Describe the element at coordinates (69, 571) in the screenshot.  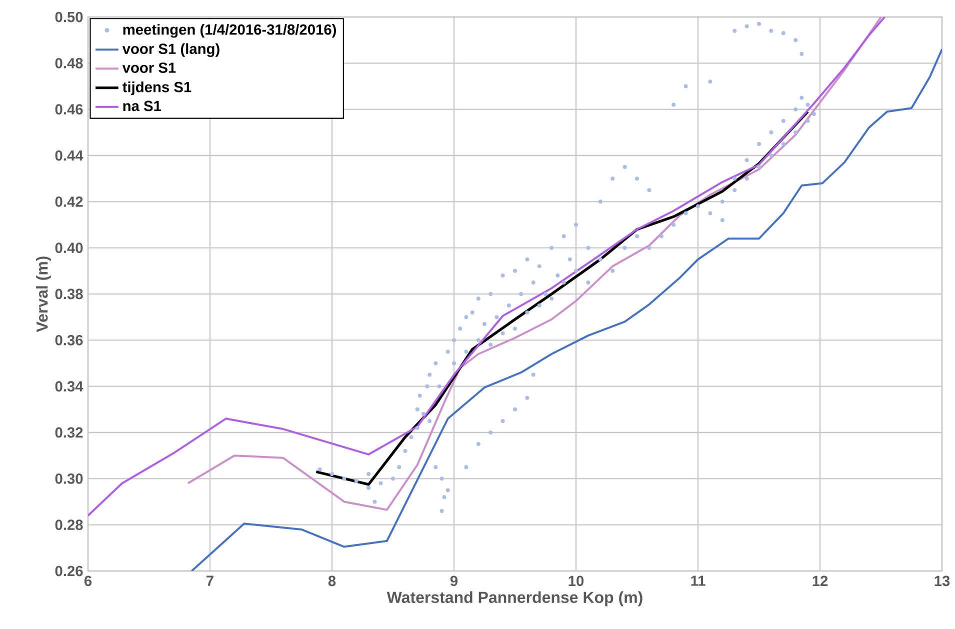
I see `y-tick-label: 0.26` at that location.